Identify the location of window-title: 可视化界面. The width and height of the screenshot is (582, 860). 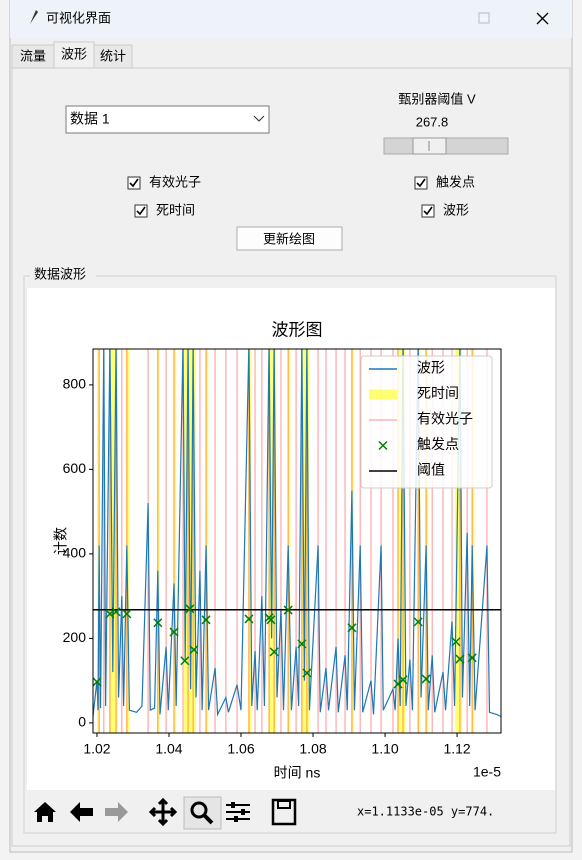
(78, 17).